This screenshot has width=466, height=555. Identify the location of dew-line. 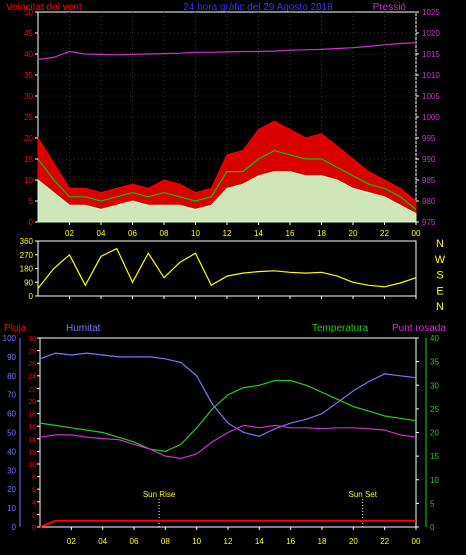
(228, 442).